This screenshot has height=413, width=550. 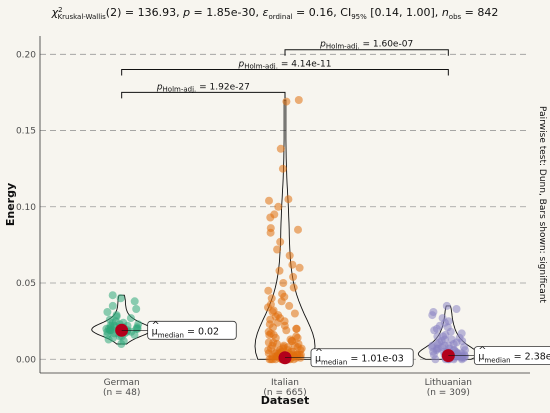 What do you see at coordinates (448, 383) in the screenshot?
I see `x-tick-label: Lithuanian` at bounding box center [448, 383].